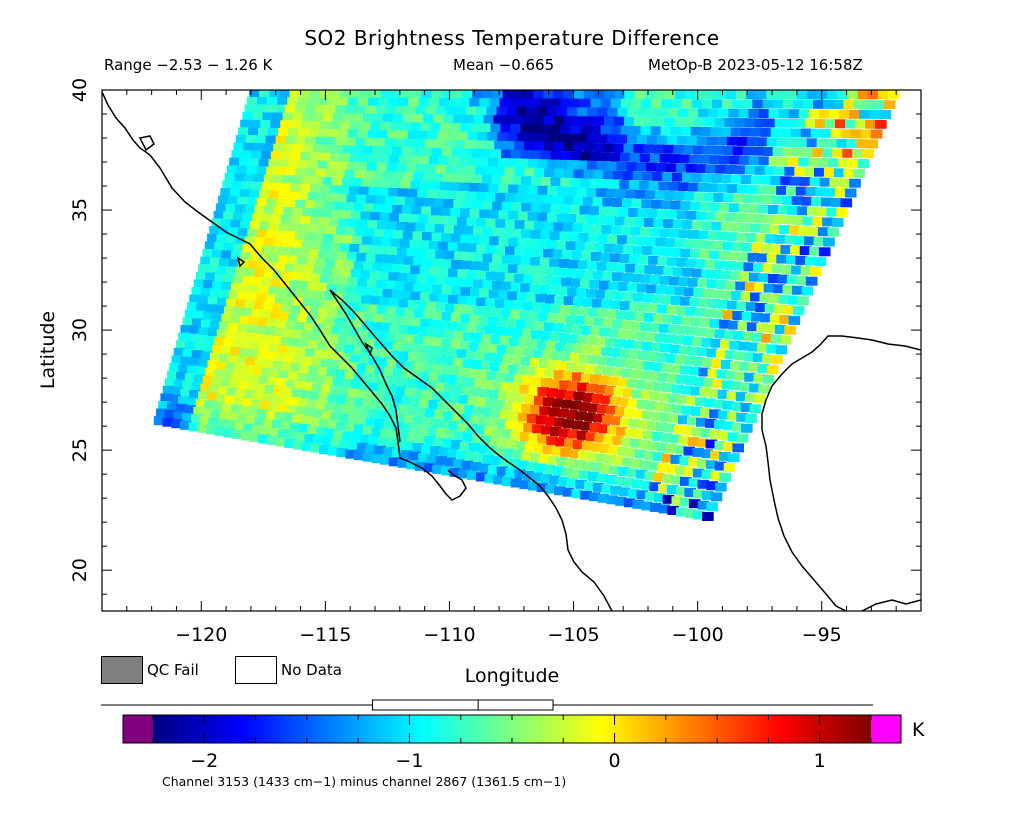 This screenshot has width=1024, height=813. Describe the element at coordinates (512, 38) in the screenshot. I see `page-title: SO2 Brightness Temperature Difference` at that location.